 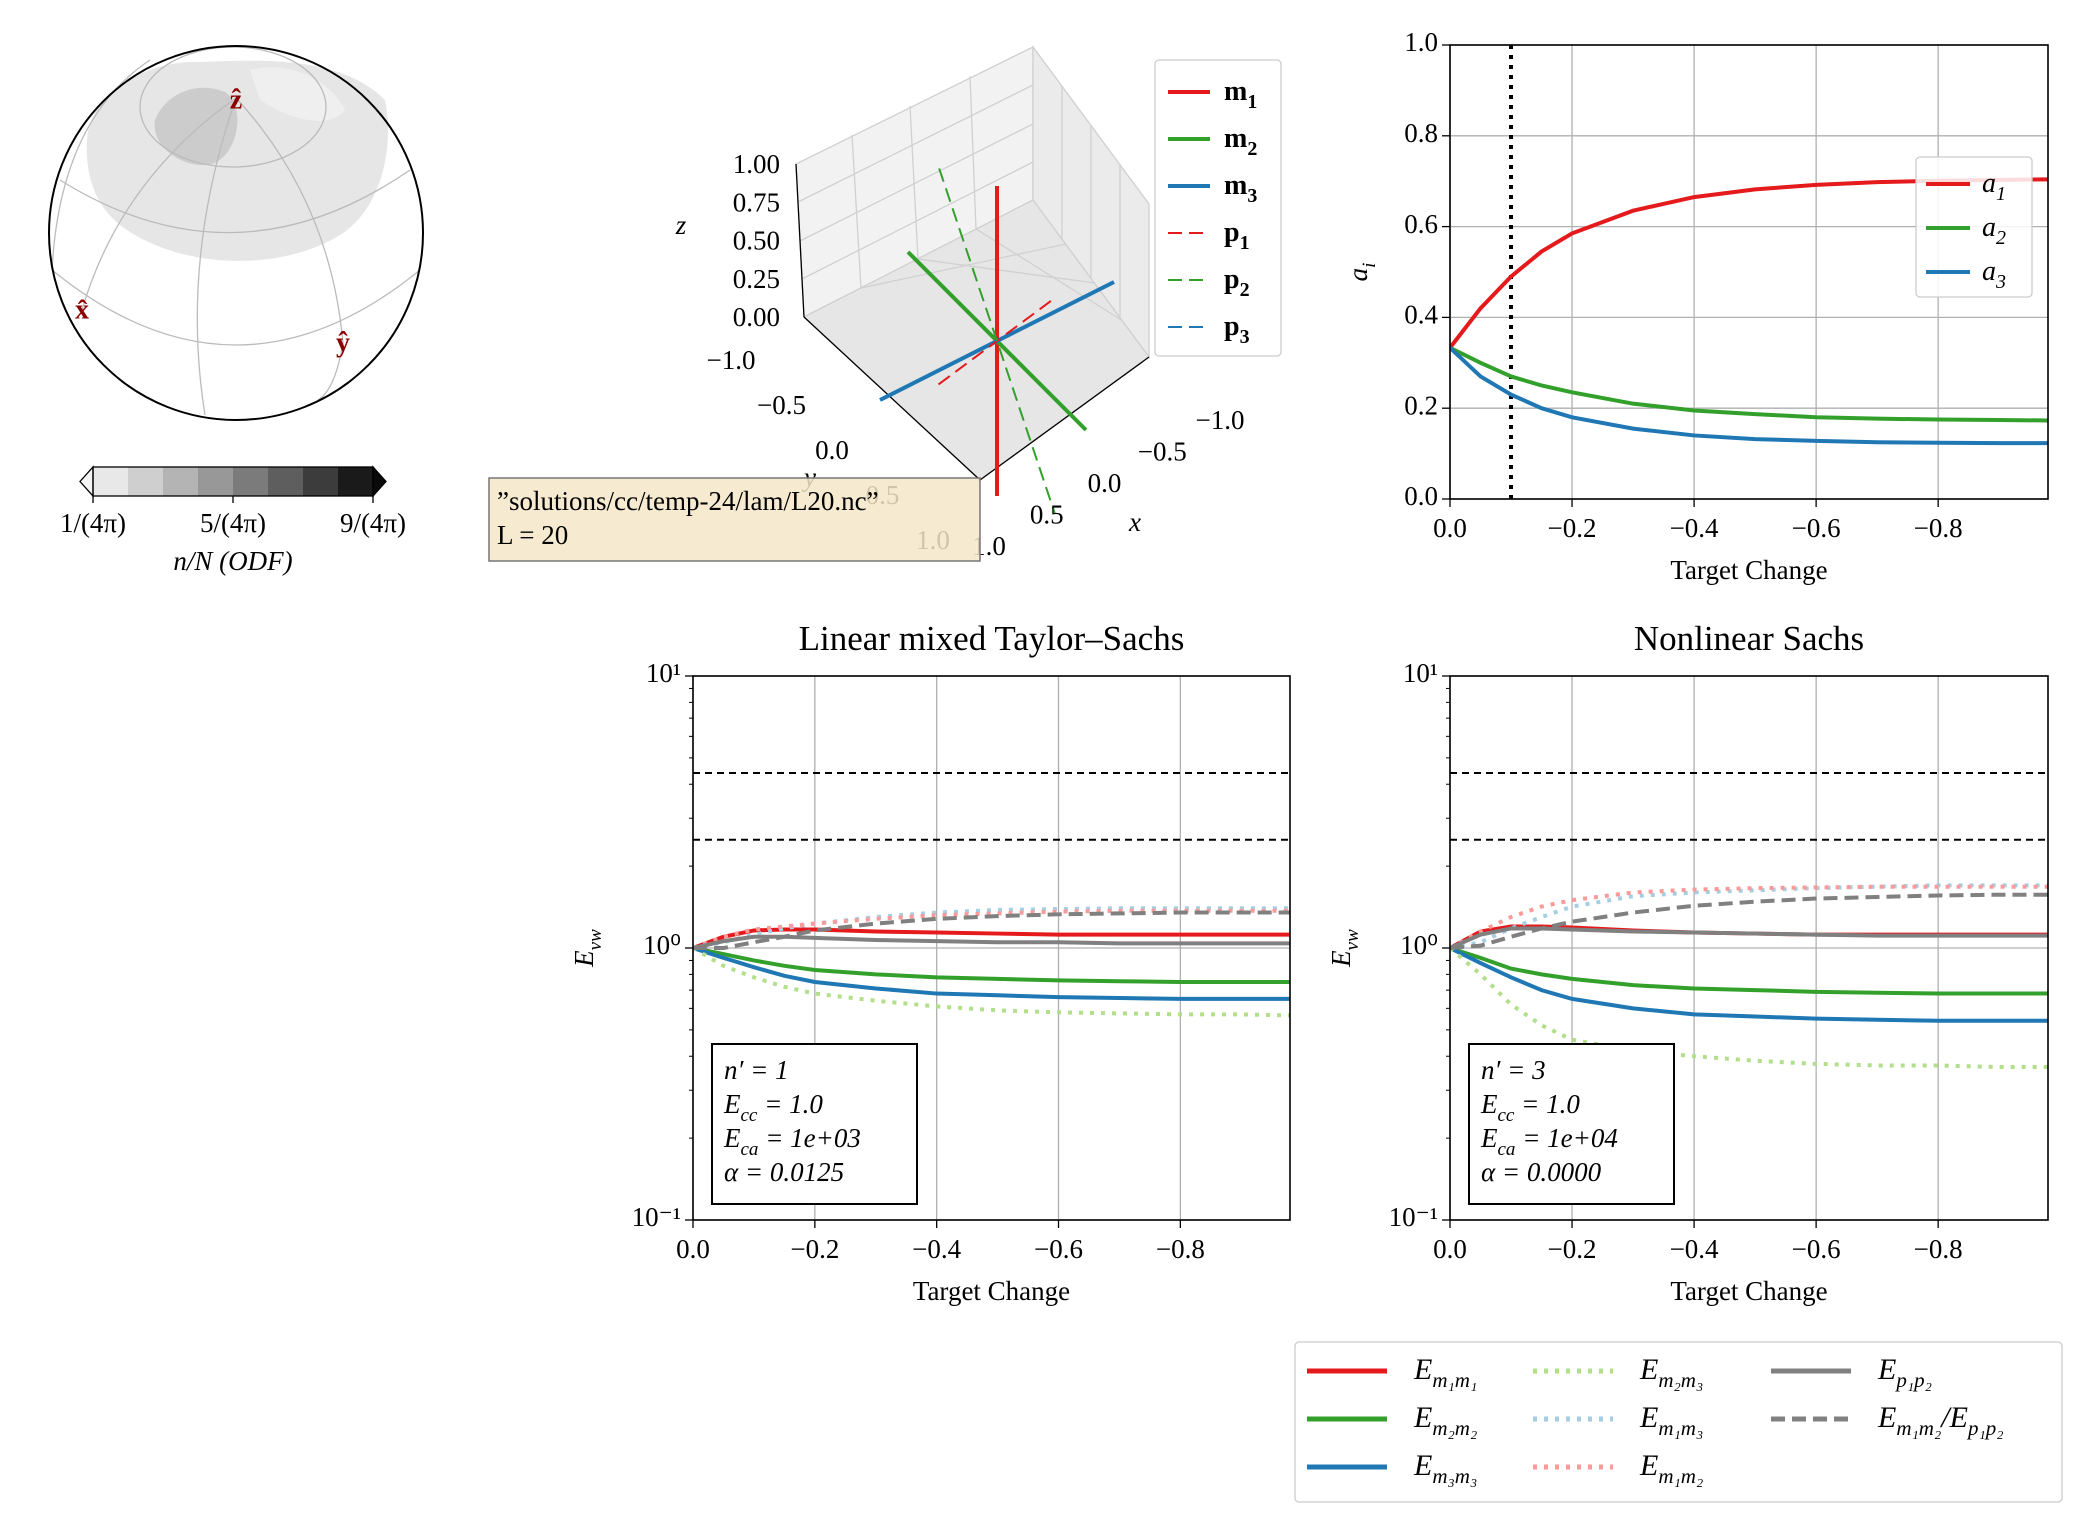 What do you see at coordinates (1953, 1417) in the screenshot?
I see `text-part: /E` at bounding box center [1953, 1417].